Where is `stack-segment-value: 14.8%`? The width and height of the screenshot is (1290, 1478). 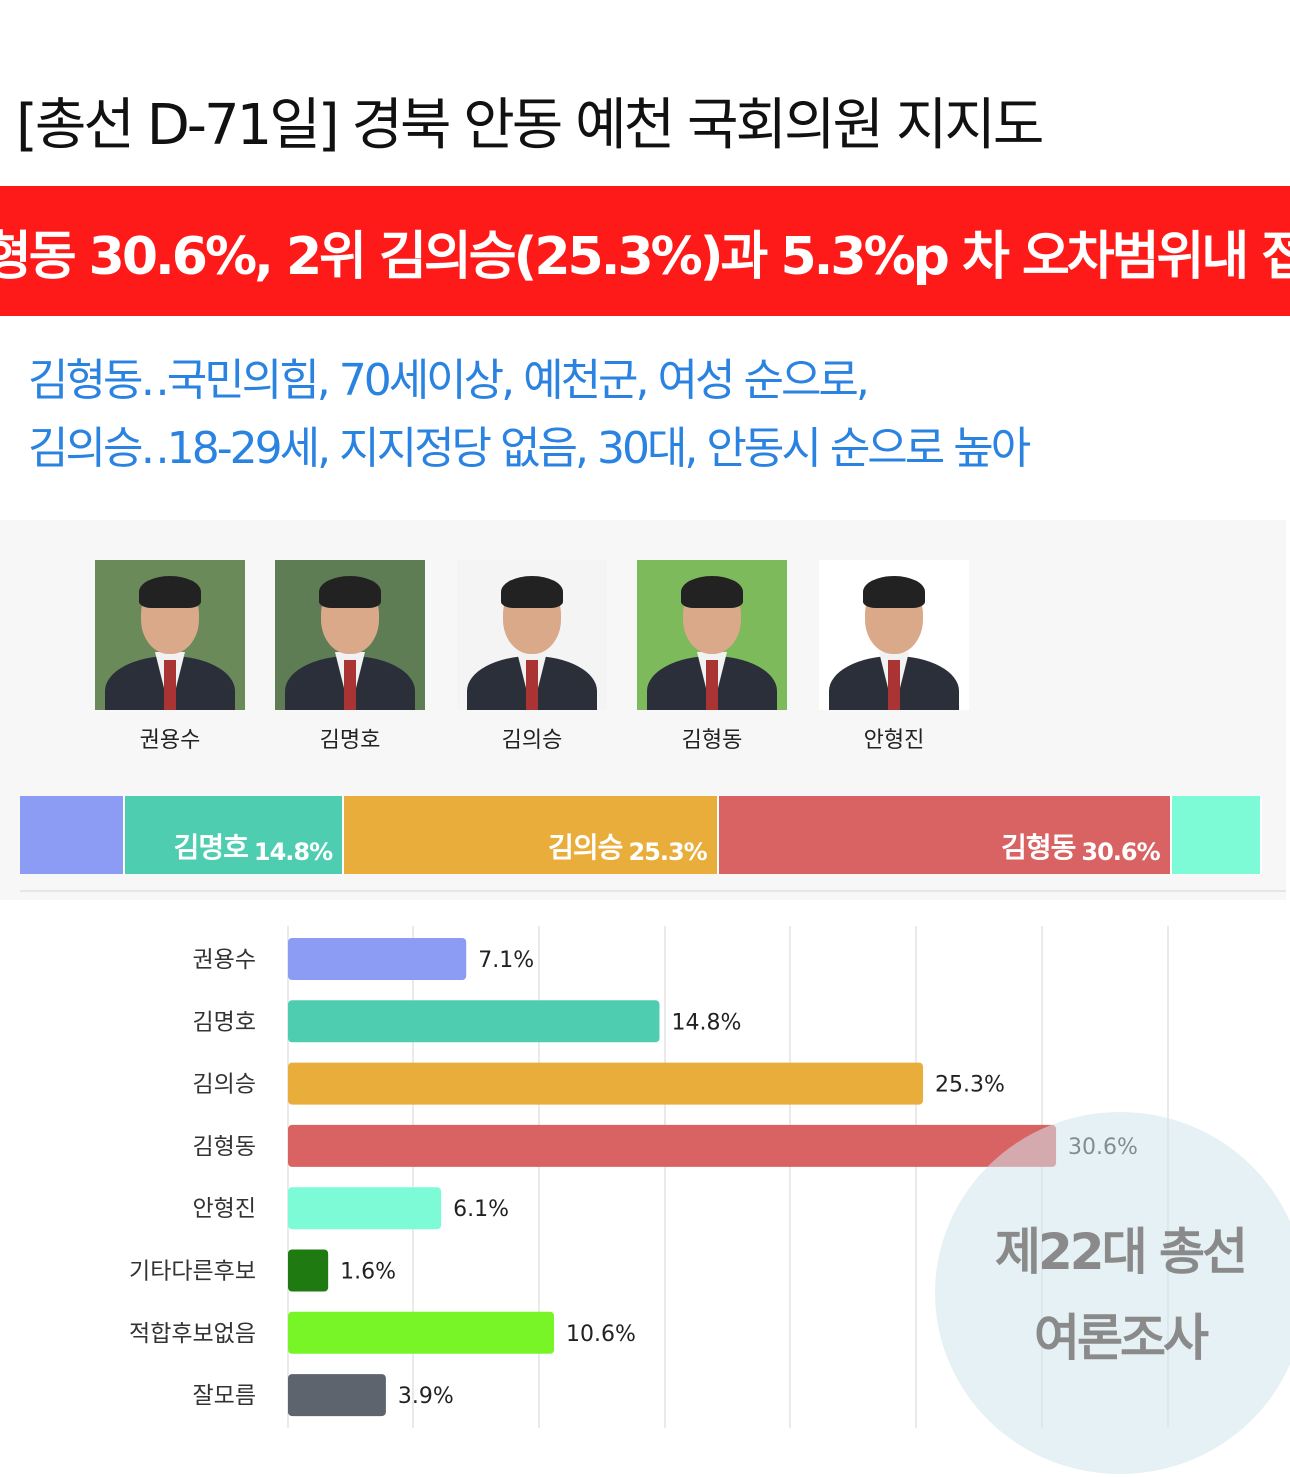 stack-segment-value: 14.8% is located at coordinates (293, 852).